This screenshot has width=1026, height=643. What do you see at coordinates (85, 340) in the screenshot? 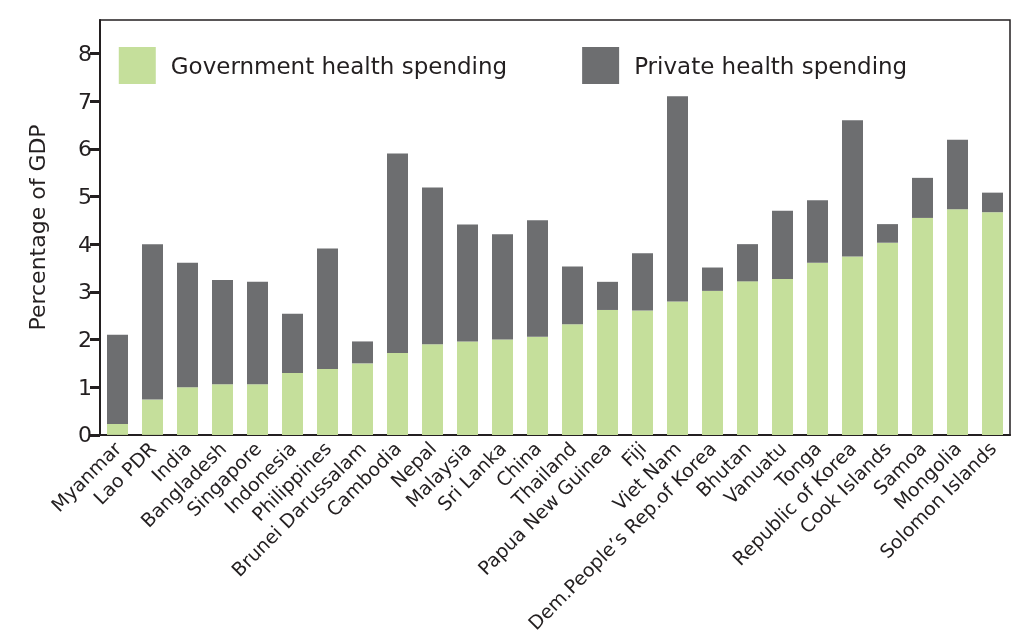
I see `y-tick-label: 2` at bounding box center [85, 340].